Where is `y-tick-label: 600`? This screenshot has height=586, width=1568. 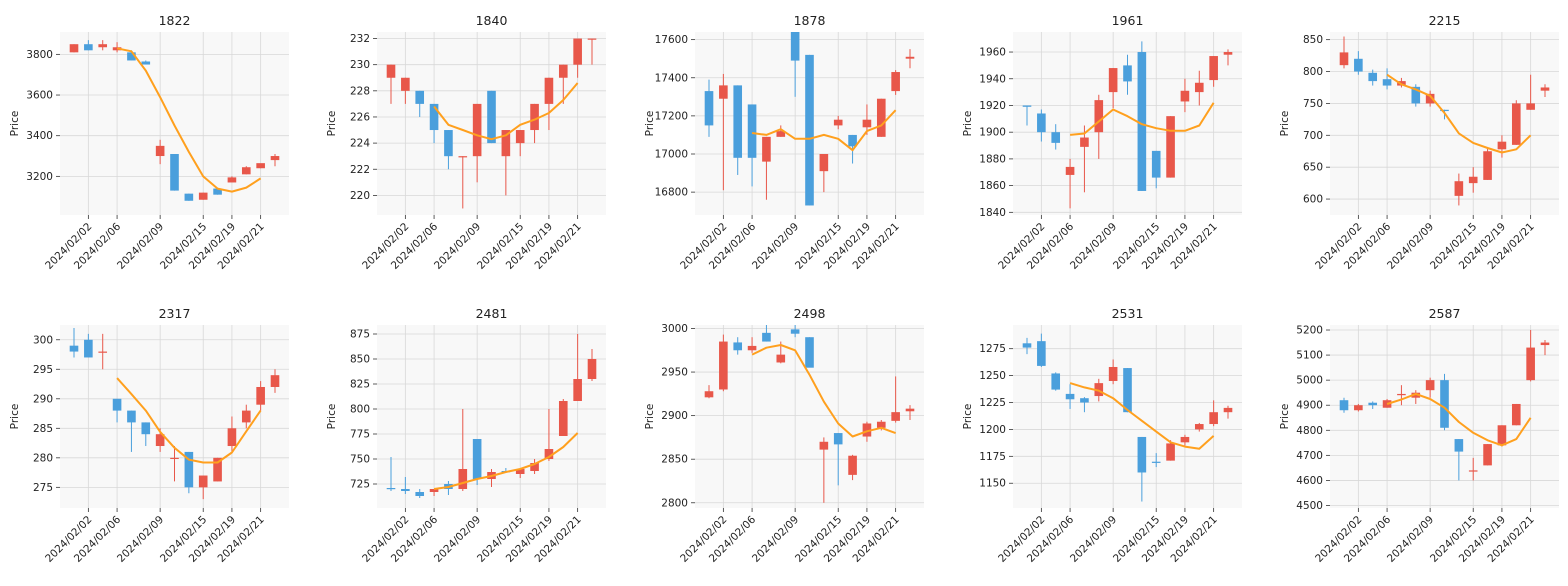 y-tick-label: 600 is located at coordinates (1313, 200).